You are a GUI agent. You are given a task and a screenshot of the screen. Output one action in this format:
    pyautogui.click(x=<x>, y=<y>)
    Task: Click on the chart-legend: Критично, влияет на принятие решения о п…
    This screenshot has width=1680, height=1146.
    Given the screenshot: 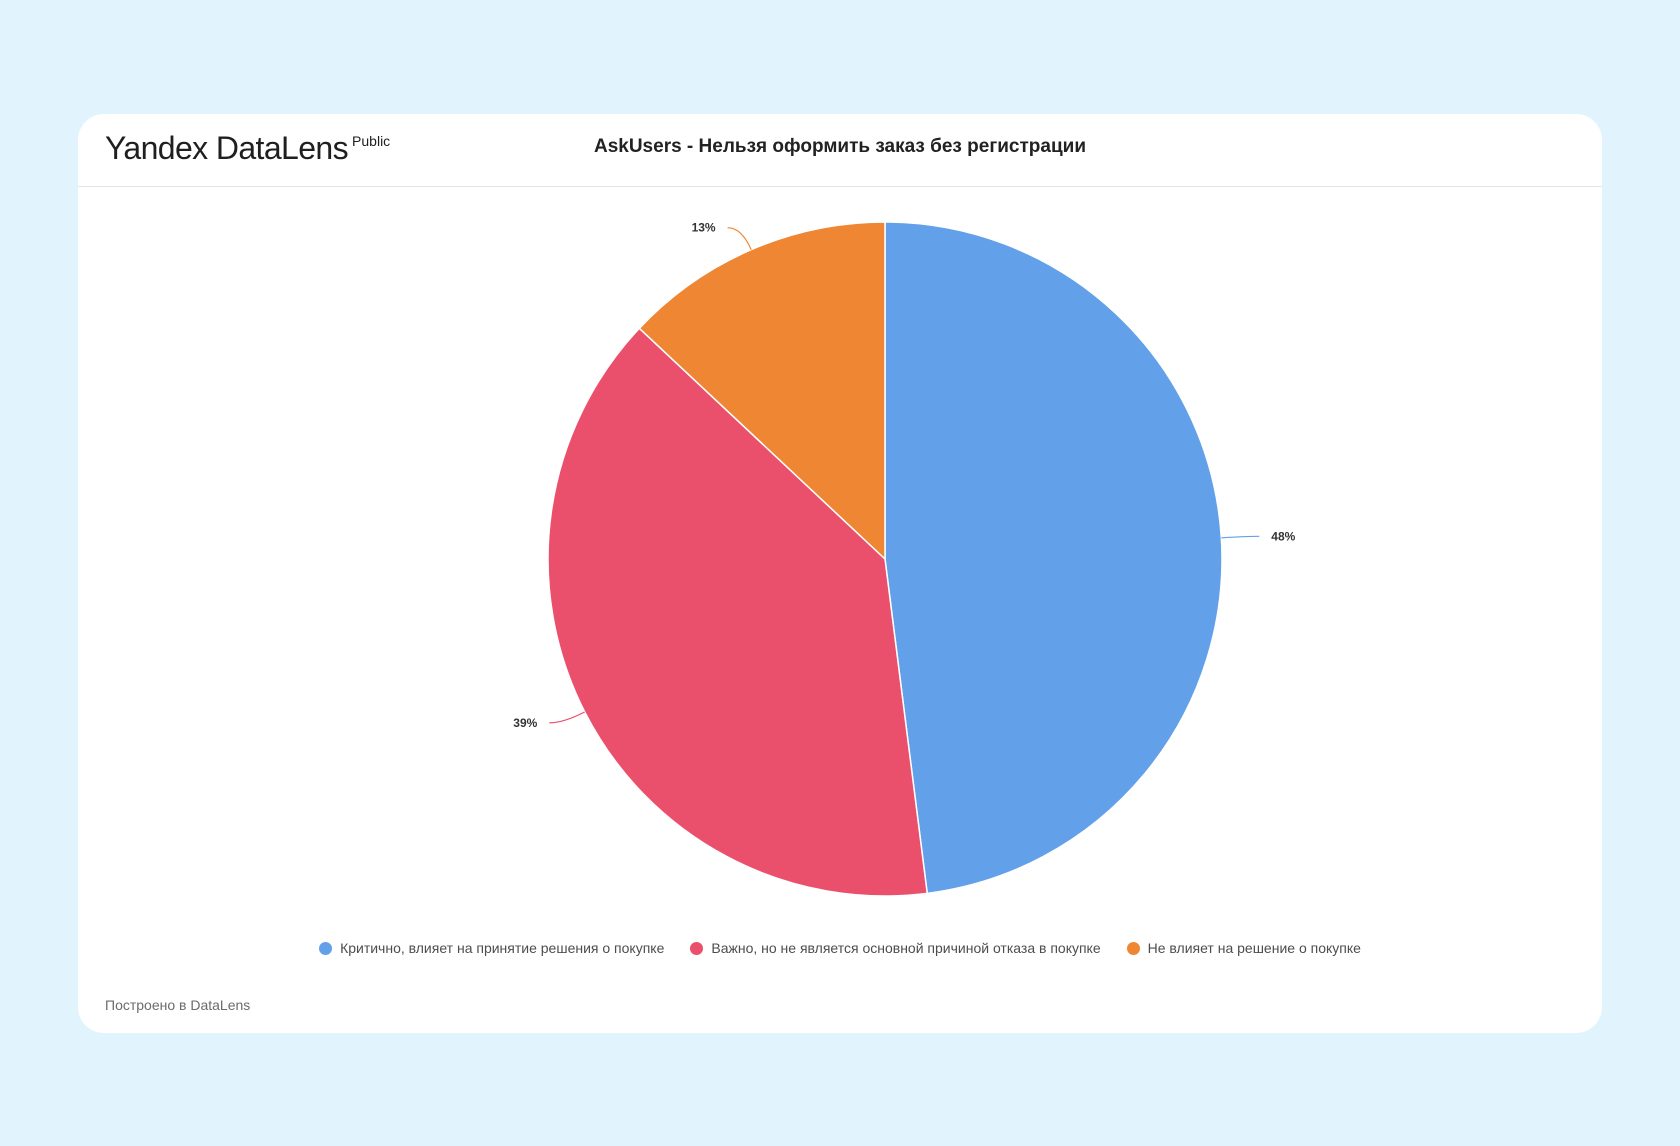 What is the action you would take?
    pyautogui.click(x=840, y=948)
    